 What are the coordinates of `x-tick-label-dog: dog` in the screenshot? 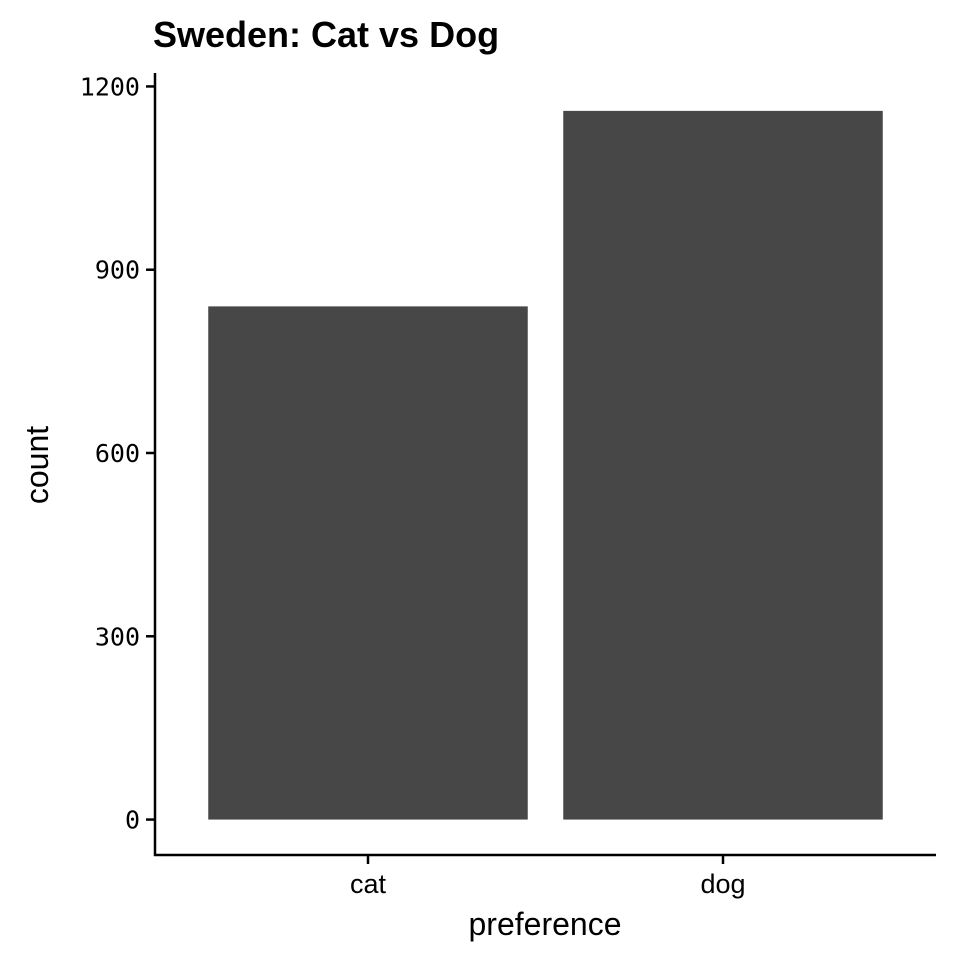 It's located at (722, 884).